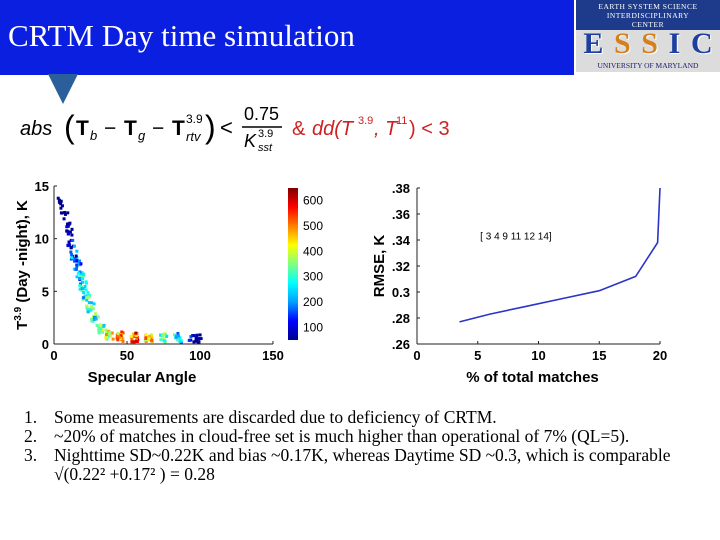 This screenshot has width=720, height=540. I want to click on x-tick-label: 15, so click(599, 355).